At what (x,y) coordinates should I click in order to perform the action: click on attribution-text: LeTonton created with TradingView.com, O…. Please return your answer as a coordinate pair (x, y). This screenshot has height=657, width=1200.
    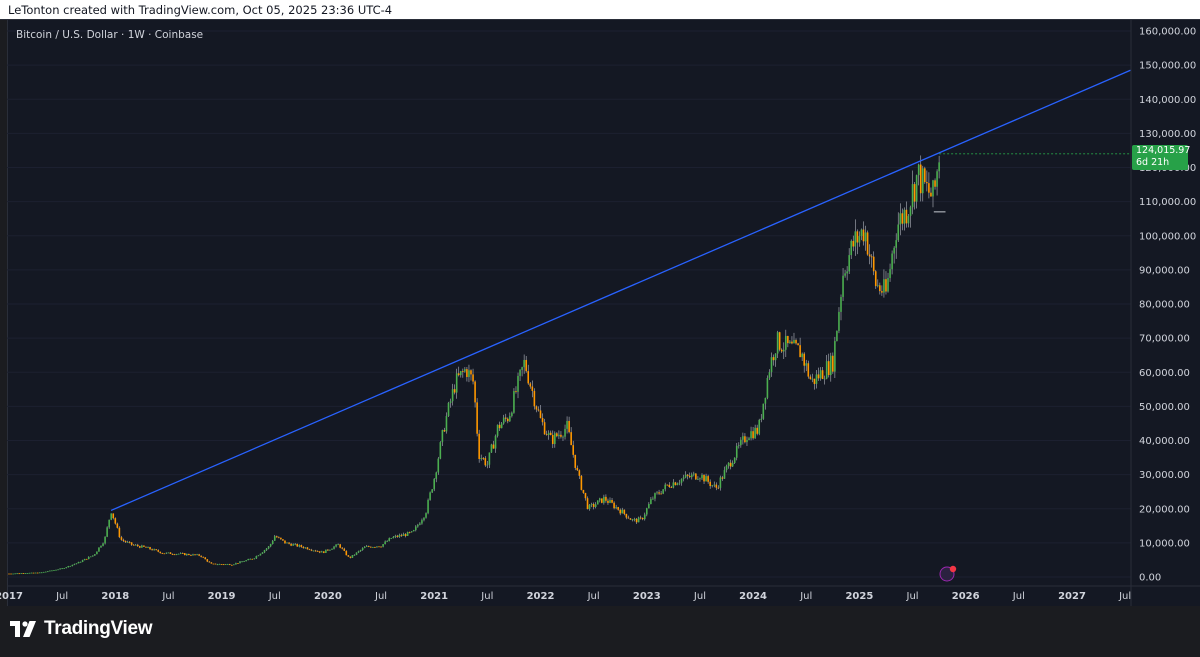
    Looking at the image, I should click on (200, 10).